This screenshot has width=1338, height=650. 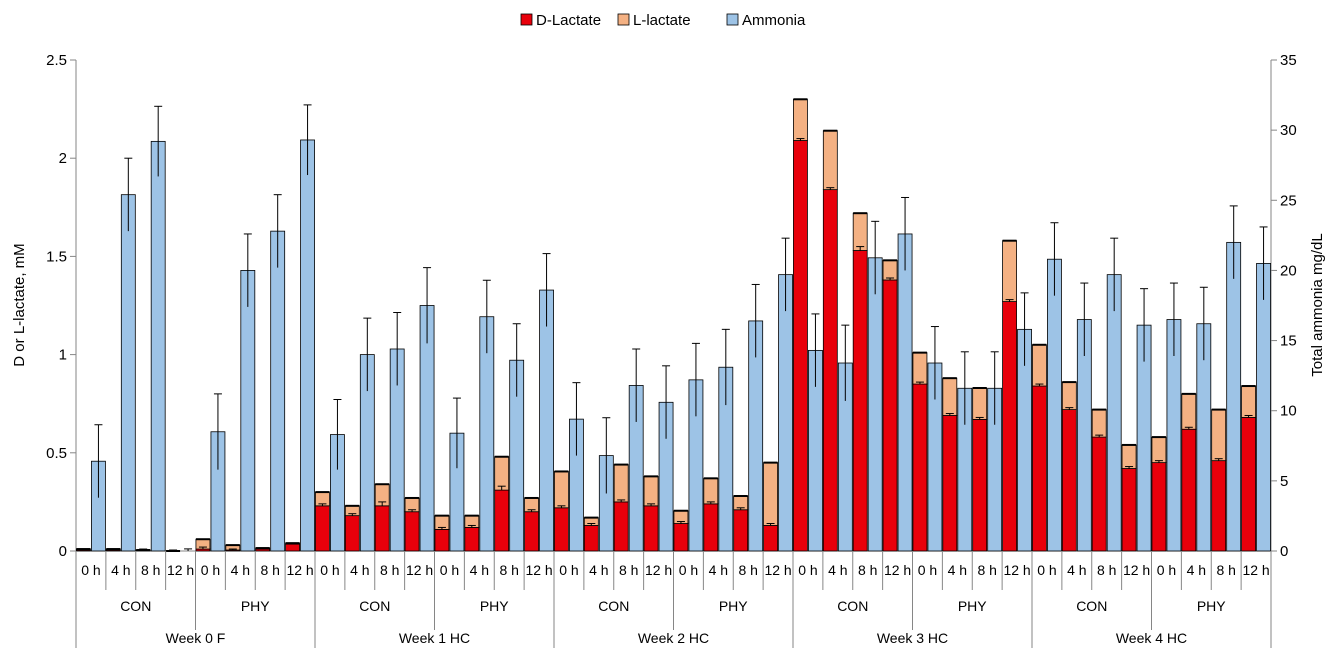 What do you see at coordinates (19, 304) in the screenshot?
I see `y-axis-label-left: D or L-lactate, mM` at bounding box center [19, 304].